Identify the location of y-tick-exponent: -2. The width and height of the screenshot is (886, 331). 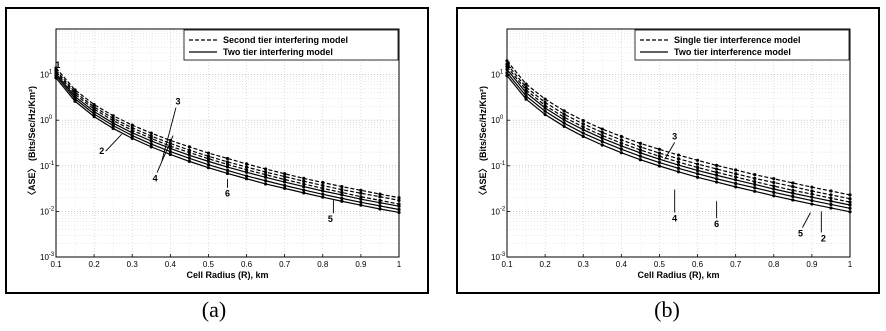
(52, 209).